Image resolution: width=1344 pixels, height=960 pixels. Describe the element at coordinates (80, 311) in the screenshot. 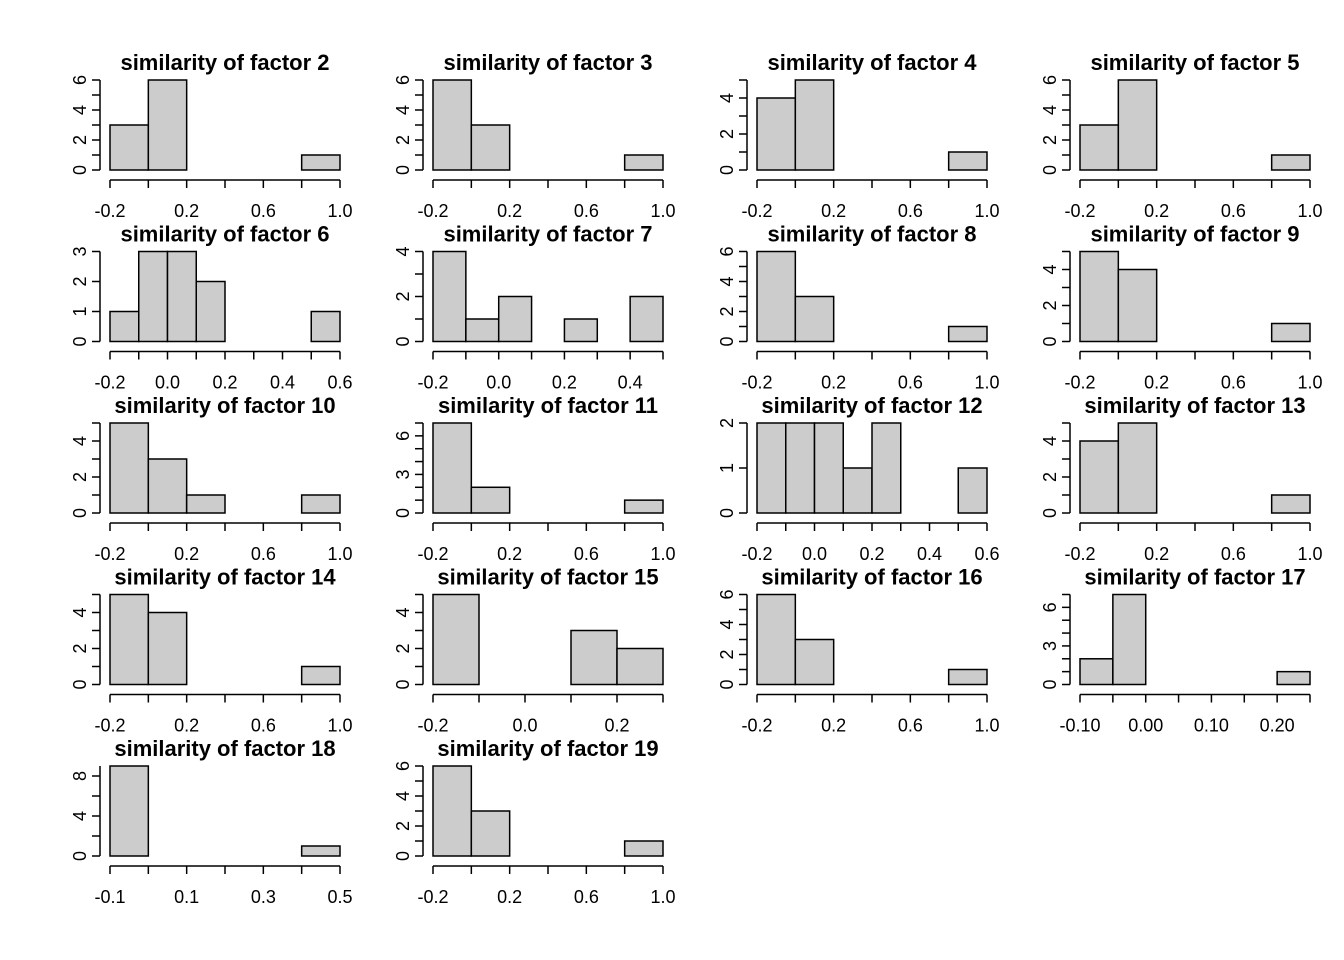

I see `y-tick-label: 1` at that location.